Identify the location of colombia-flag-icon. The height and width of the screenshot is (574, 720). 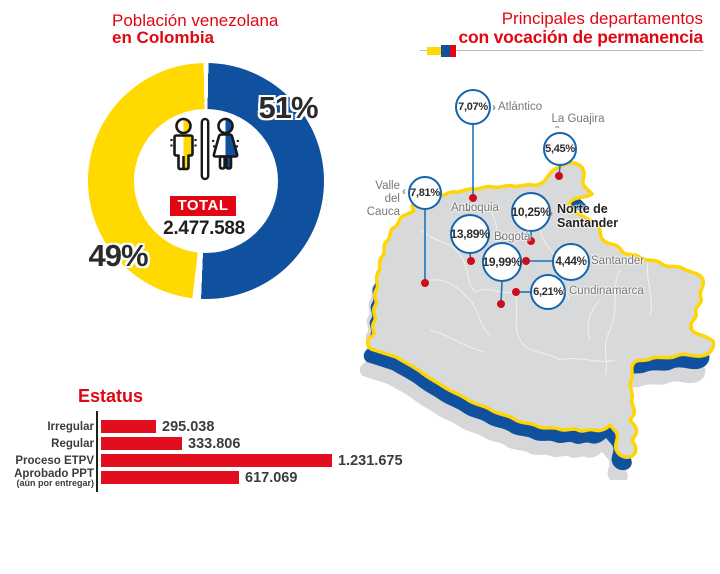
(441, 50).